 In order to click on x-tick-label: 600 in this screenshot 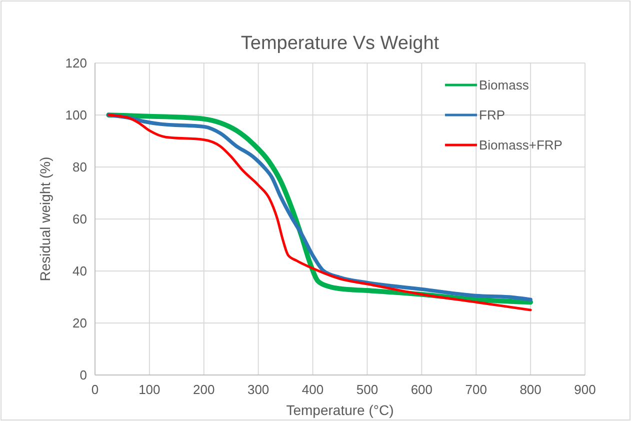, I will do `click(421, 389)`.